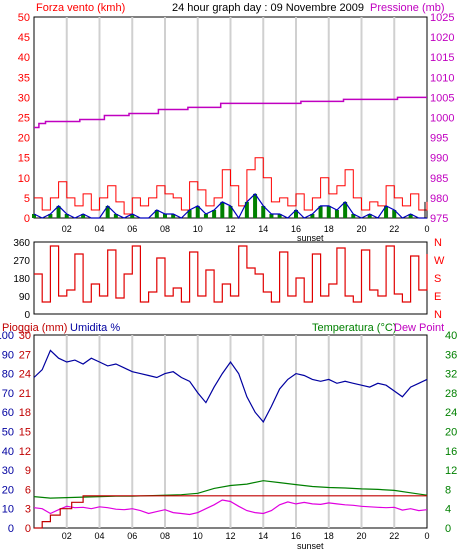  What do you see at coordinates (25, 355) in the screenshot?
I see `rain-tick-label: 27` at bounding box center [25, 355].